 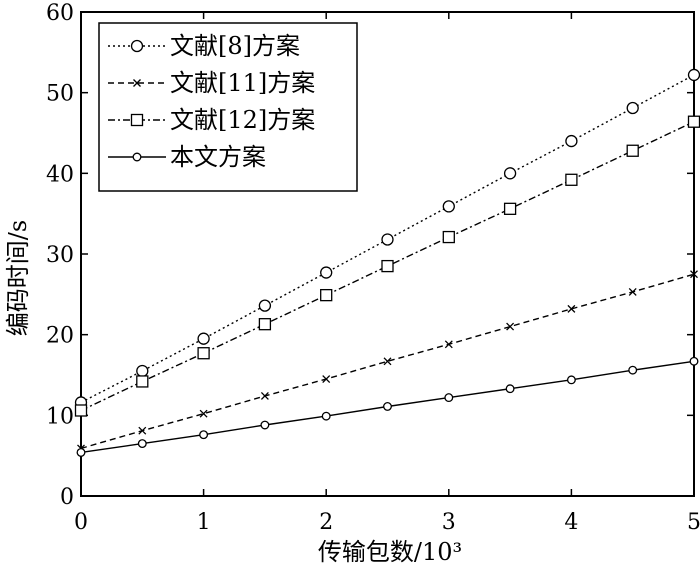 I want to click on y-tick-label: 30, so click(x=60, y=255).